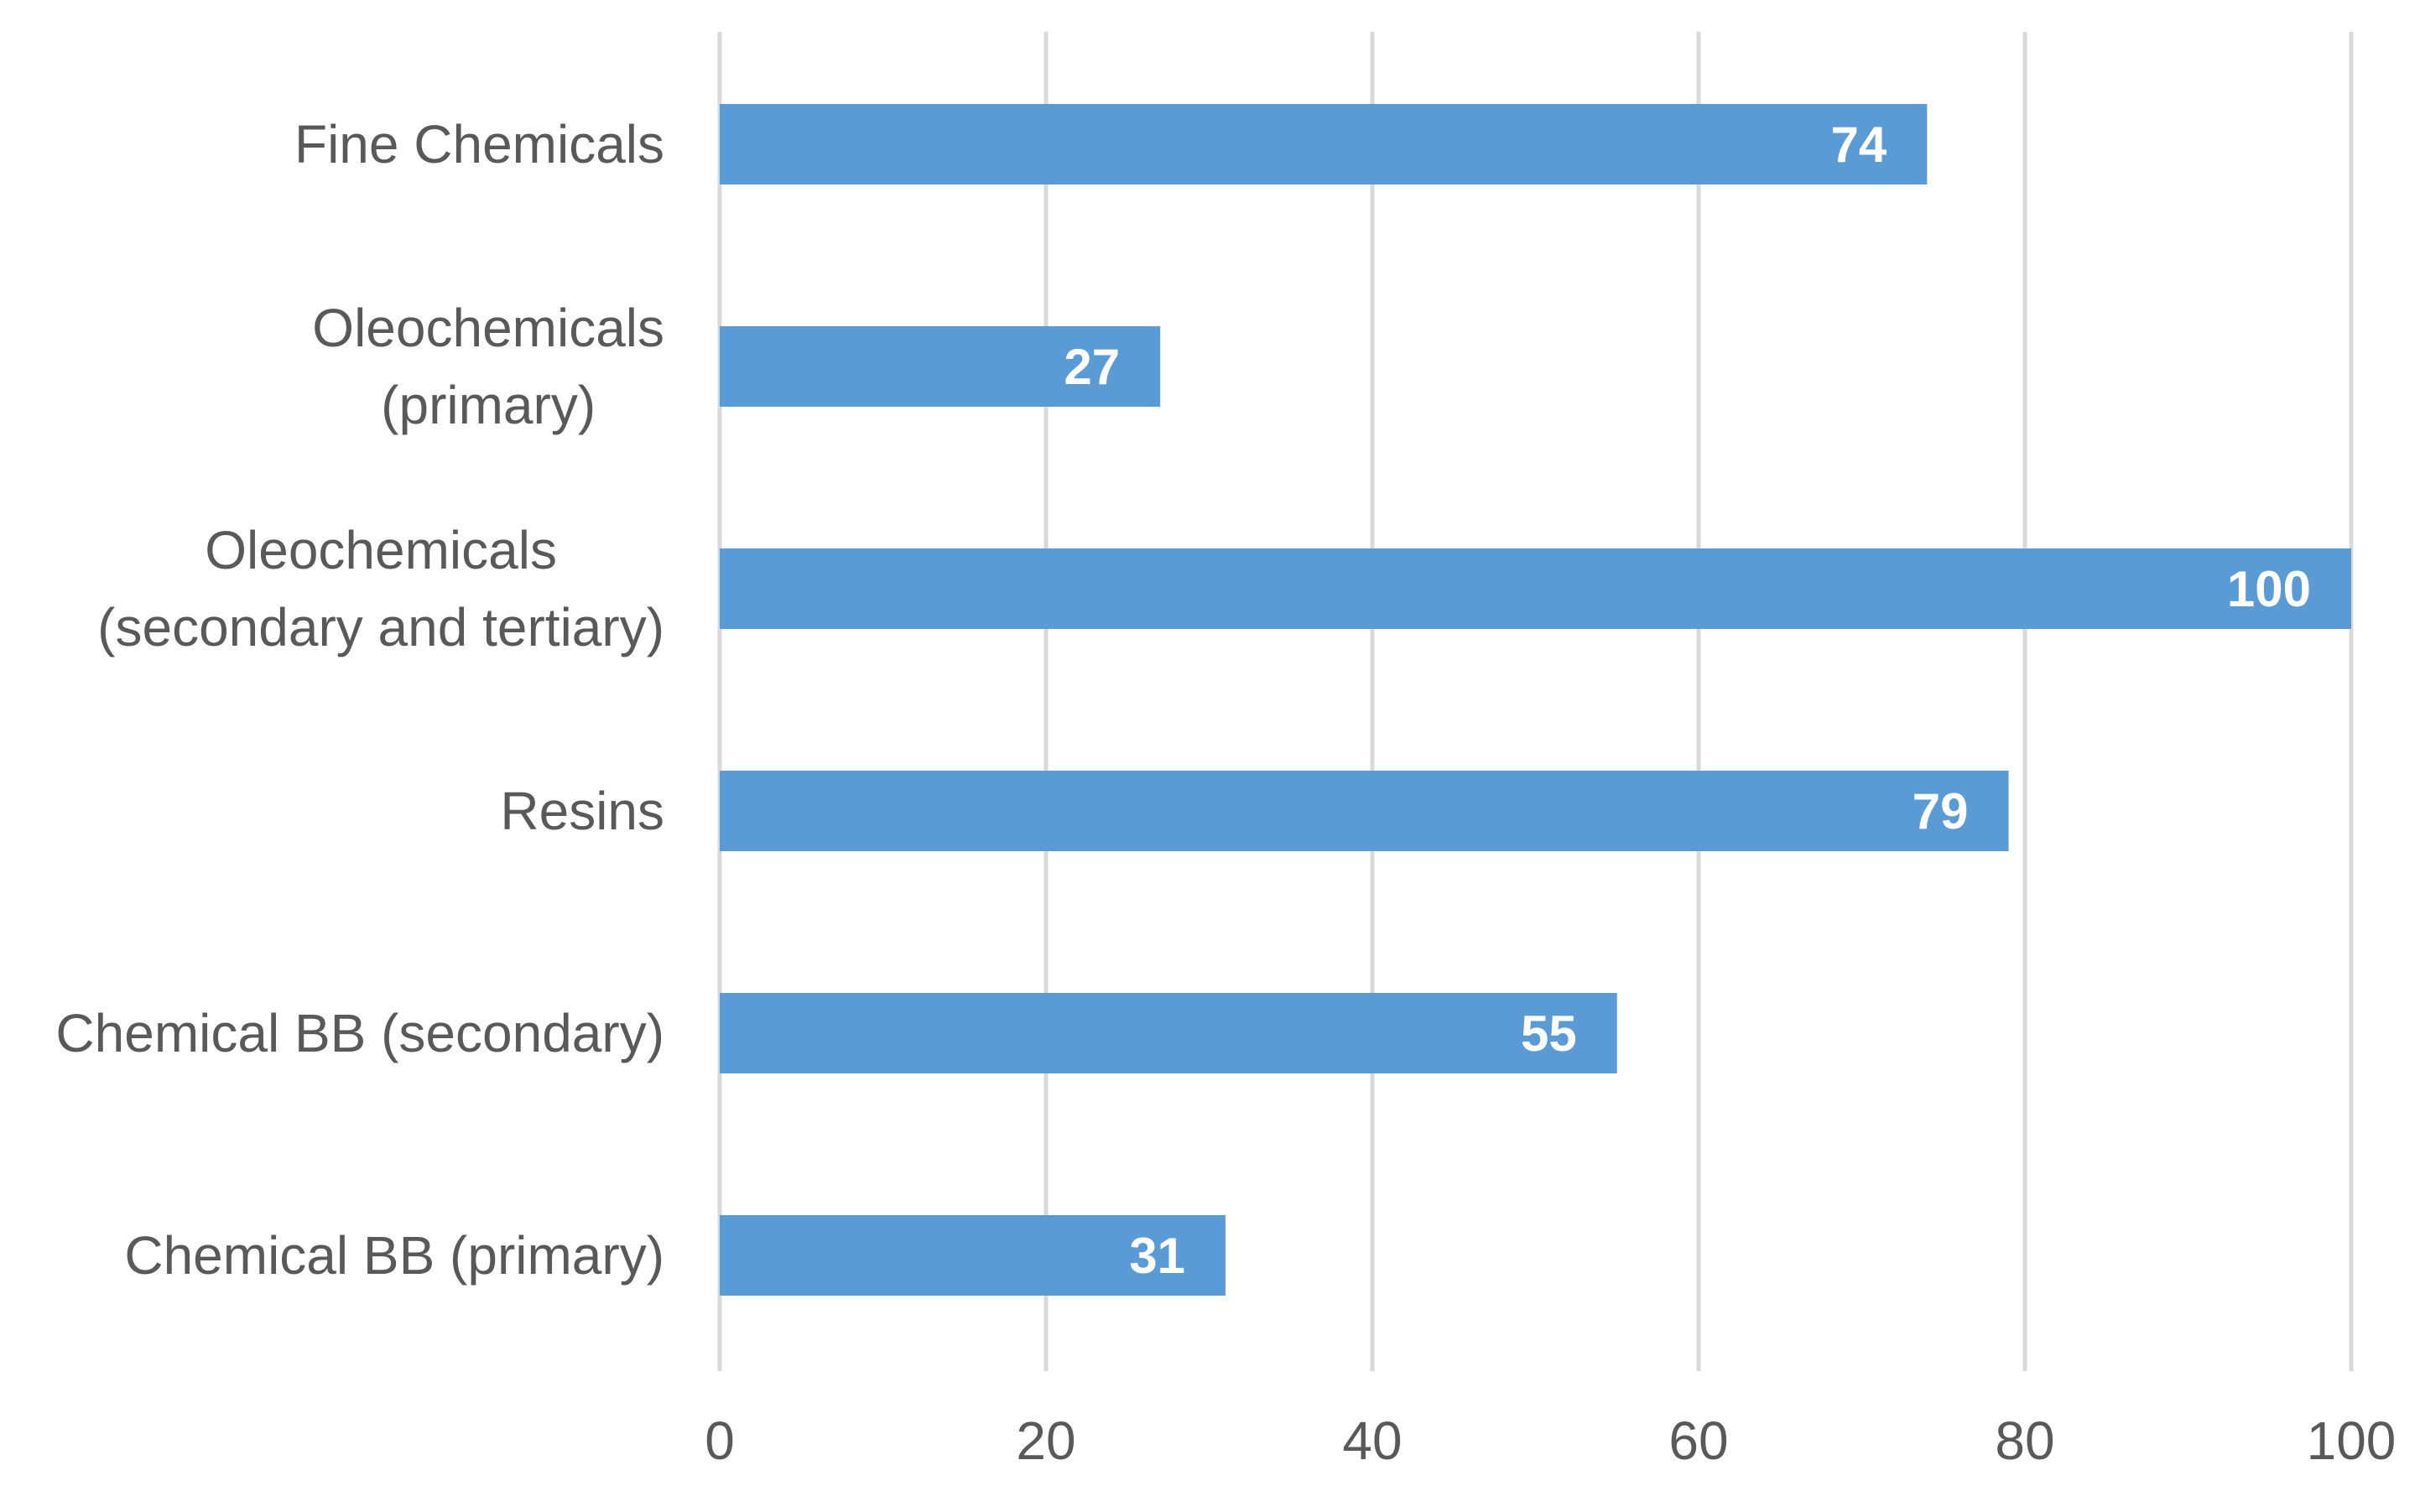  Describe the element at coordinates (1372, 1441) in the screenshot. I see `x-tick-label: 40` at that location.